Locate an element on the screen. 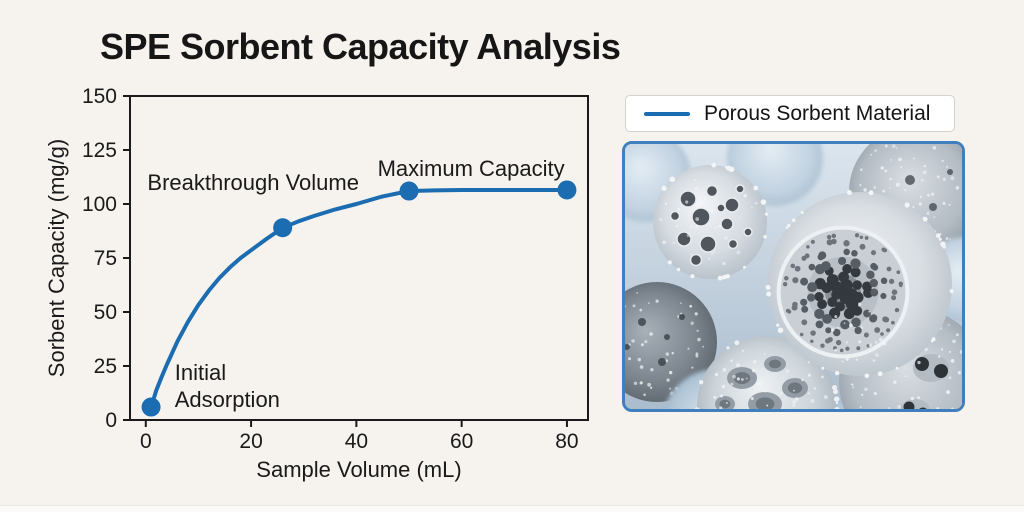 Image resolution: width=1024 pixels, height=512 pixels. y-tick-label: 0 is located at coordinates (111, 420).